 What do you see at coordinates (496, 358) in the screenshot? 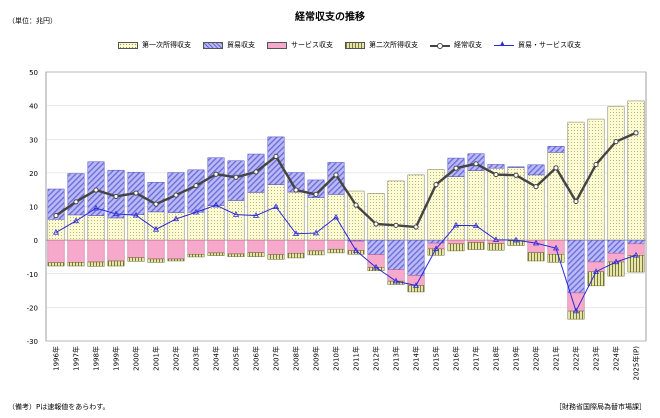
I see `x-tick-label: 2018年` at bounding box center [496, 358].